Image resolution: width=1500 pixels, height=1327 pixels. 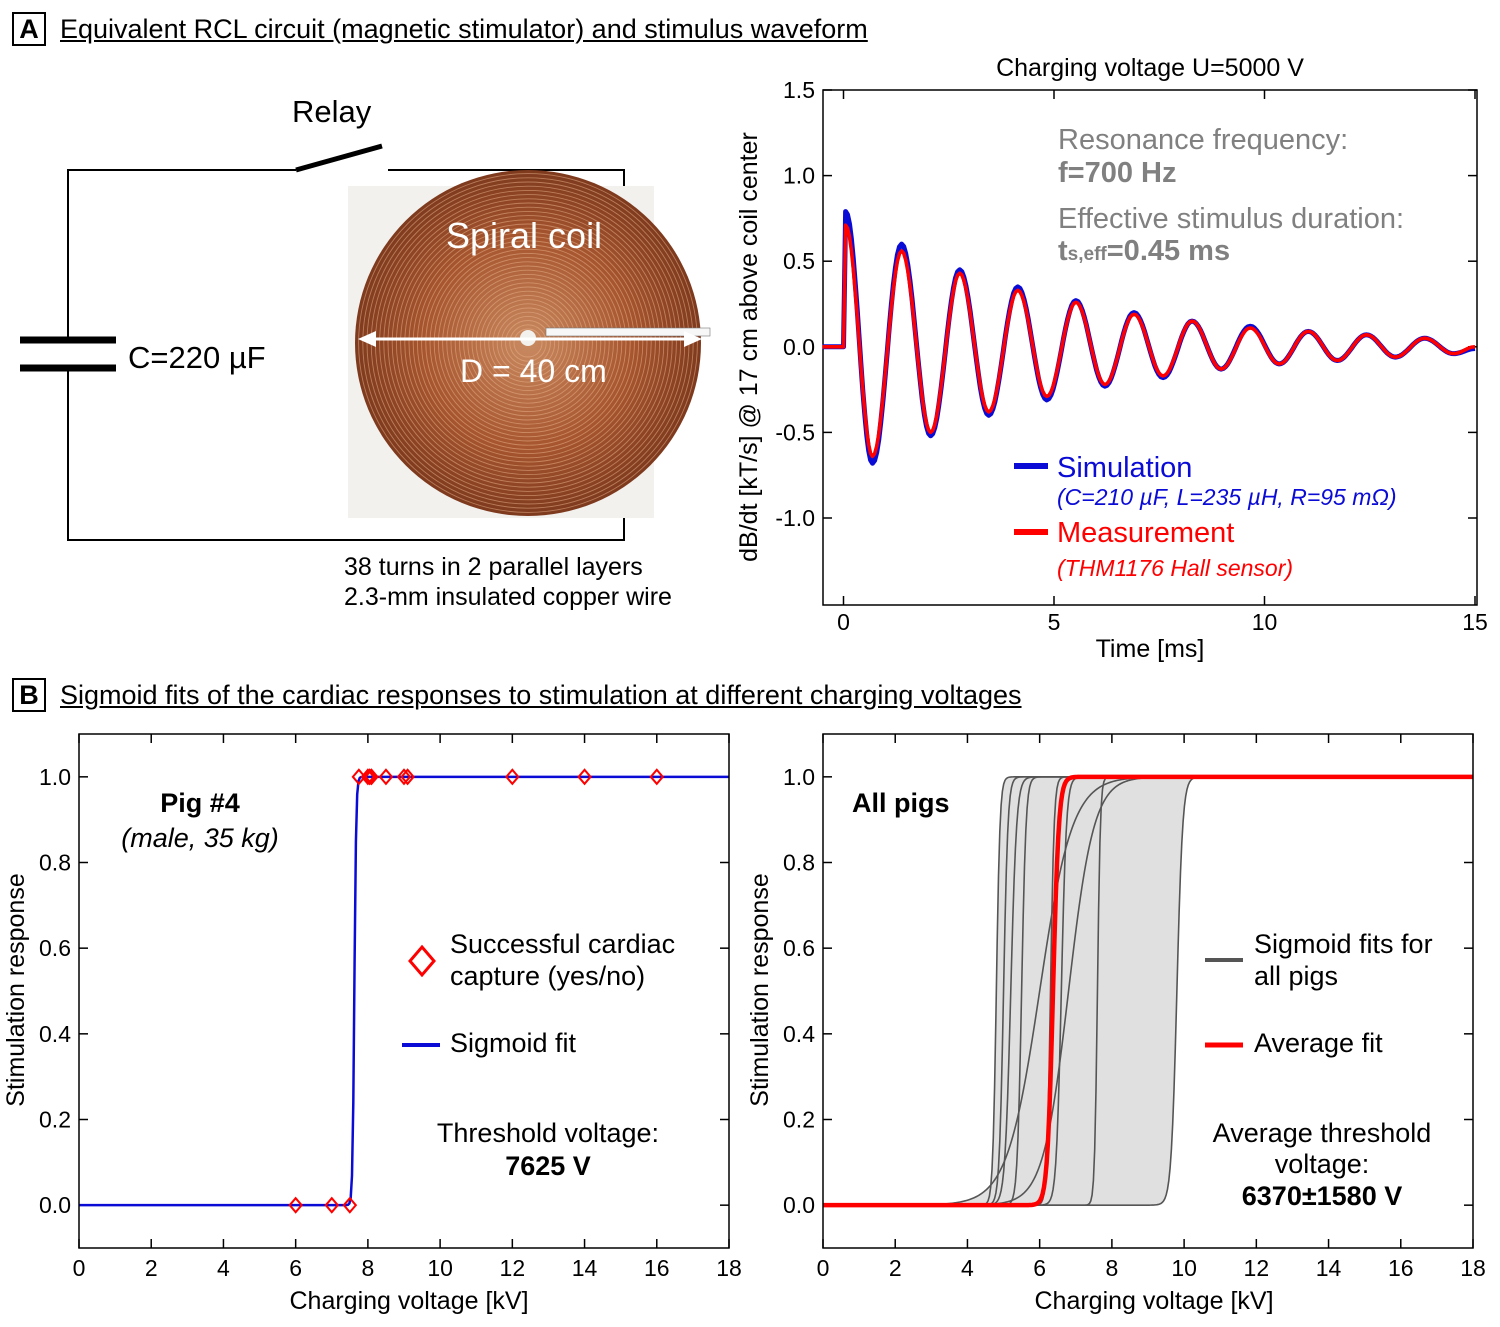 What do you see at coordinates (799, 261) in the screenshot?
I see `plot-a-ytick-label: 0.5` at bounding box center [799, 261].